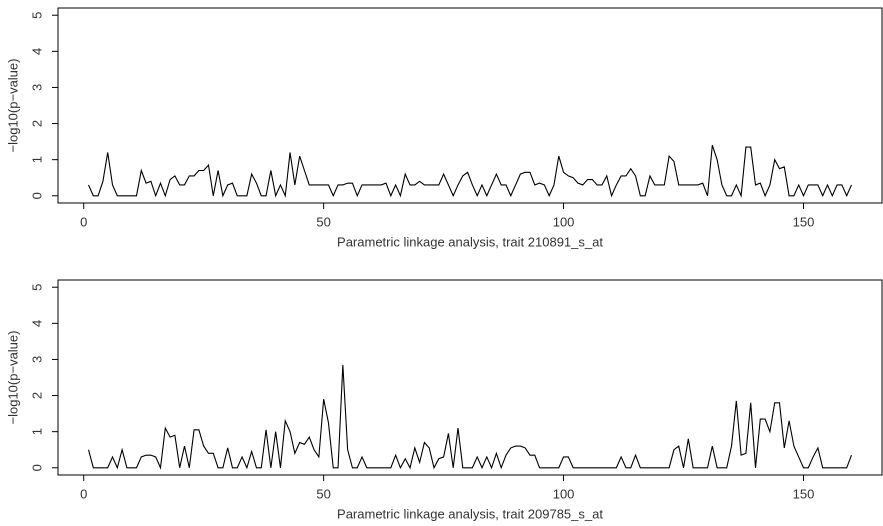  I want to click on data-line, so click(470, 171).